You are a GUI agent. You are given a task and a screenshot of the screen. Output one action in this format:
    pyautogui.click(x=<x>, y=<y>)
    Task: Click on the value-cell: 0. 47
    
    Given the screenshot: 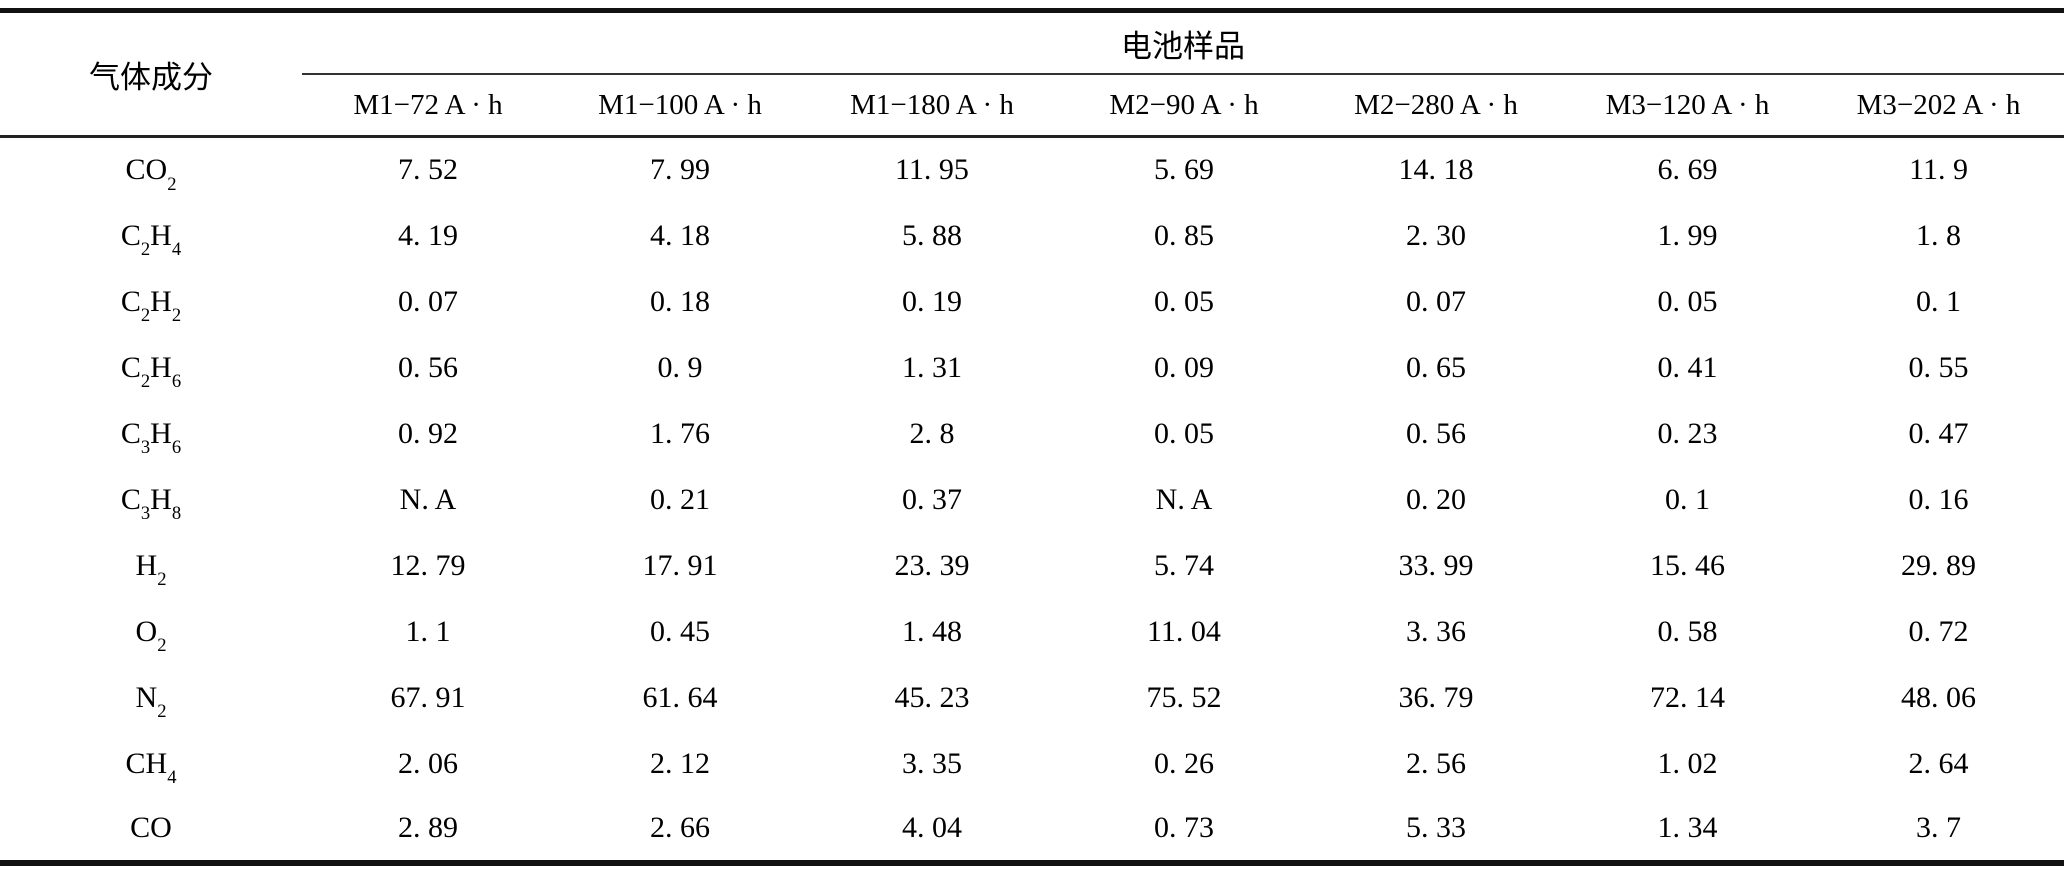 What is the action you would take?
    pyautogui.click(x=1938, y=433)
    